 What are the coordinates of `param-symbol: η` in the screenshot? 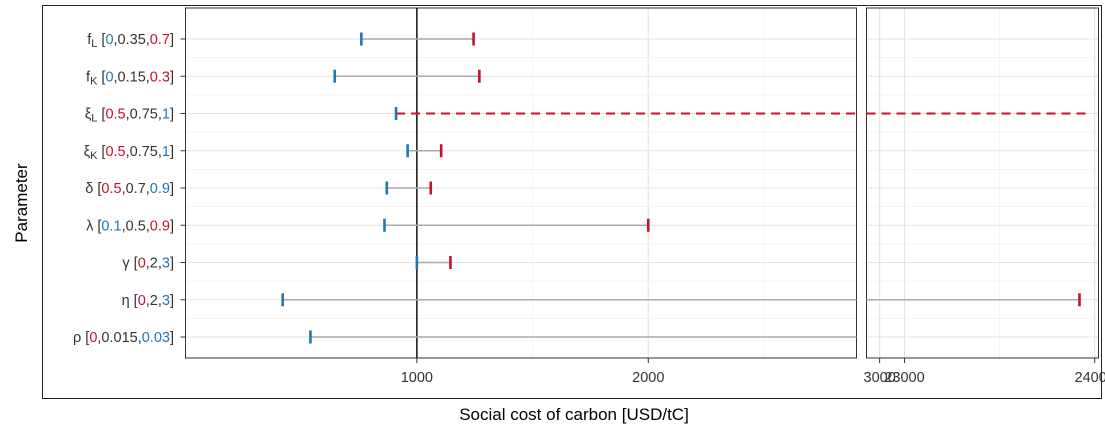 It's located at (126, 301).